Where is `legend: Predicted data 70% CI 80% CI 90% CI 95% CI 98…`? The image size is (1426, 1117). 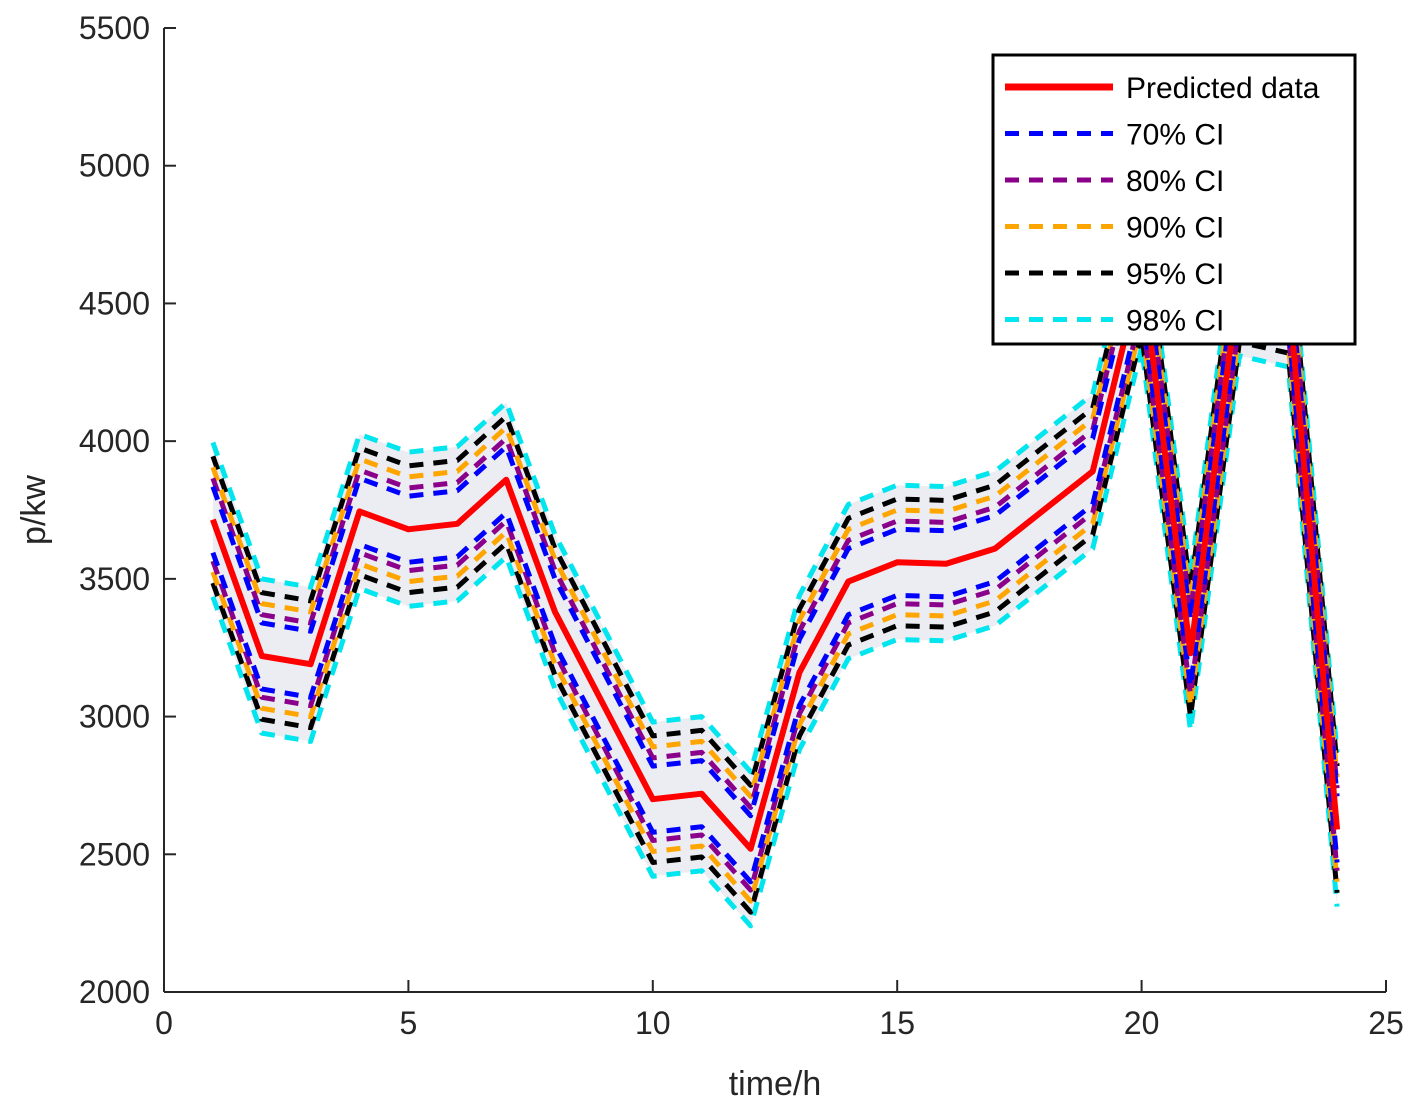
legend: Predicted data 70% CI 80% CI 90% CI 95% CI 98… is located at coordinates (1174, 199).